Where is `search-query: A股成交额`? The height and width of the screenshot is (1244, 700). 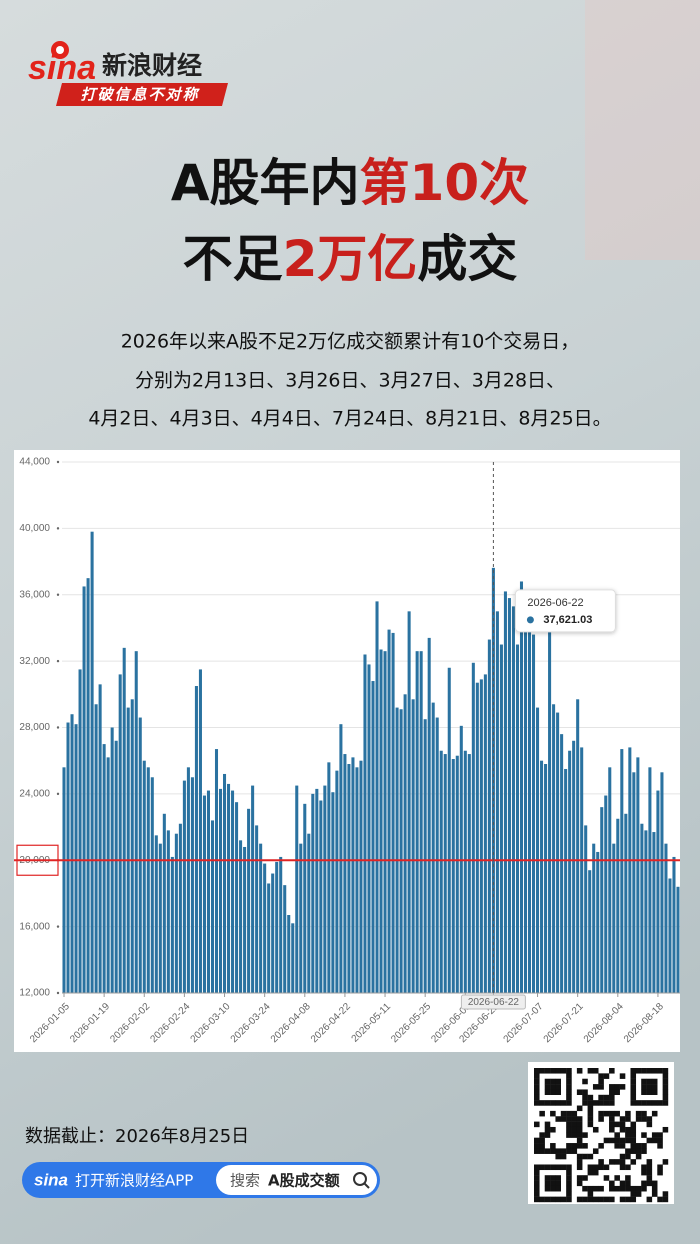 search-query: A股成交额 is located at coordinates (304, 1181).